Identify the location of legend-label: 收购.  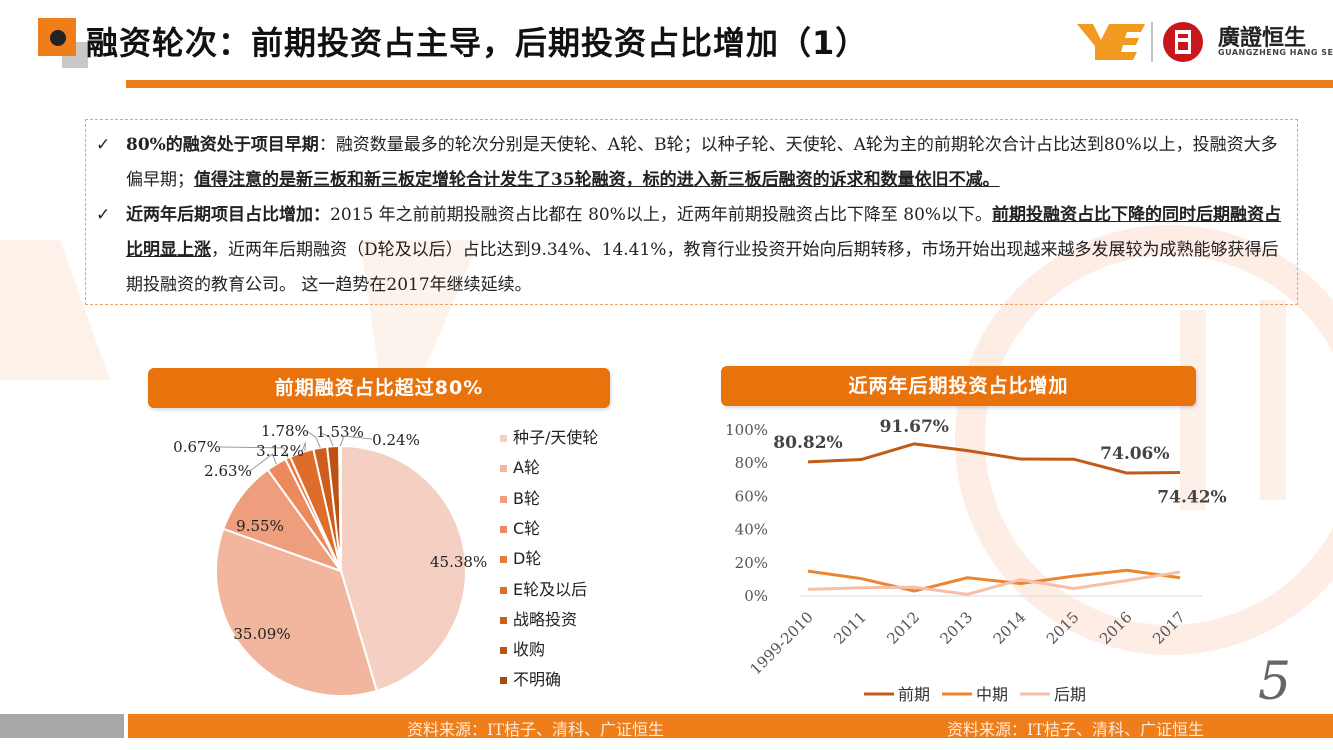
(529, 650).